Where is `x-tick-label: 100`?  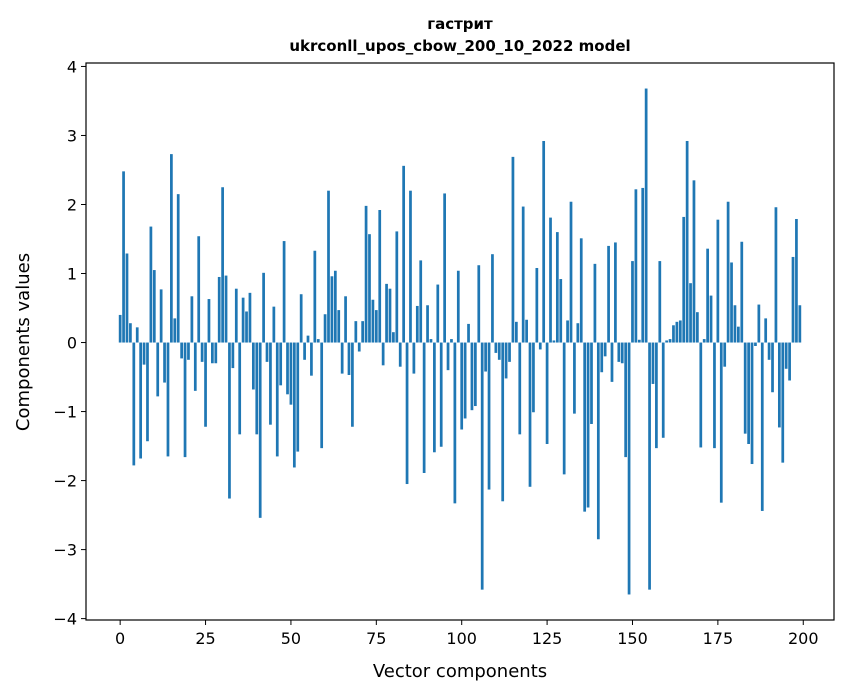 x-tick-label: 100 is located at coordinates (461, 638).